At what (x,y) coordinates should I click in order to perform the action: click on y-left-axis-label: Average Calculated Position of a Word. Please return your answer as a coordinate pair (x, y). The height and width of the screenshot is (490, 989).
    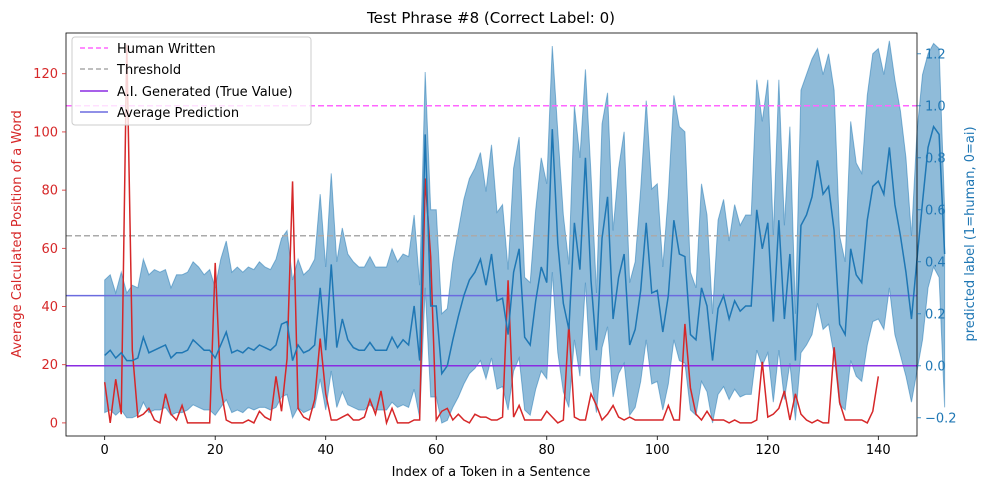
    Looking at the image, I should click on (17, 234).